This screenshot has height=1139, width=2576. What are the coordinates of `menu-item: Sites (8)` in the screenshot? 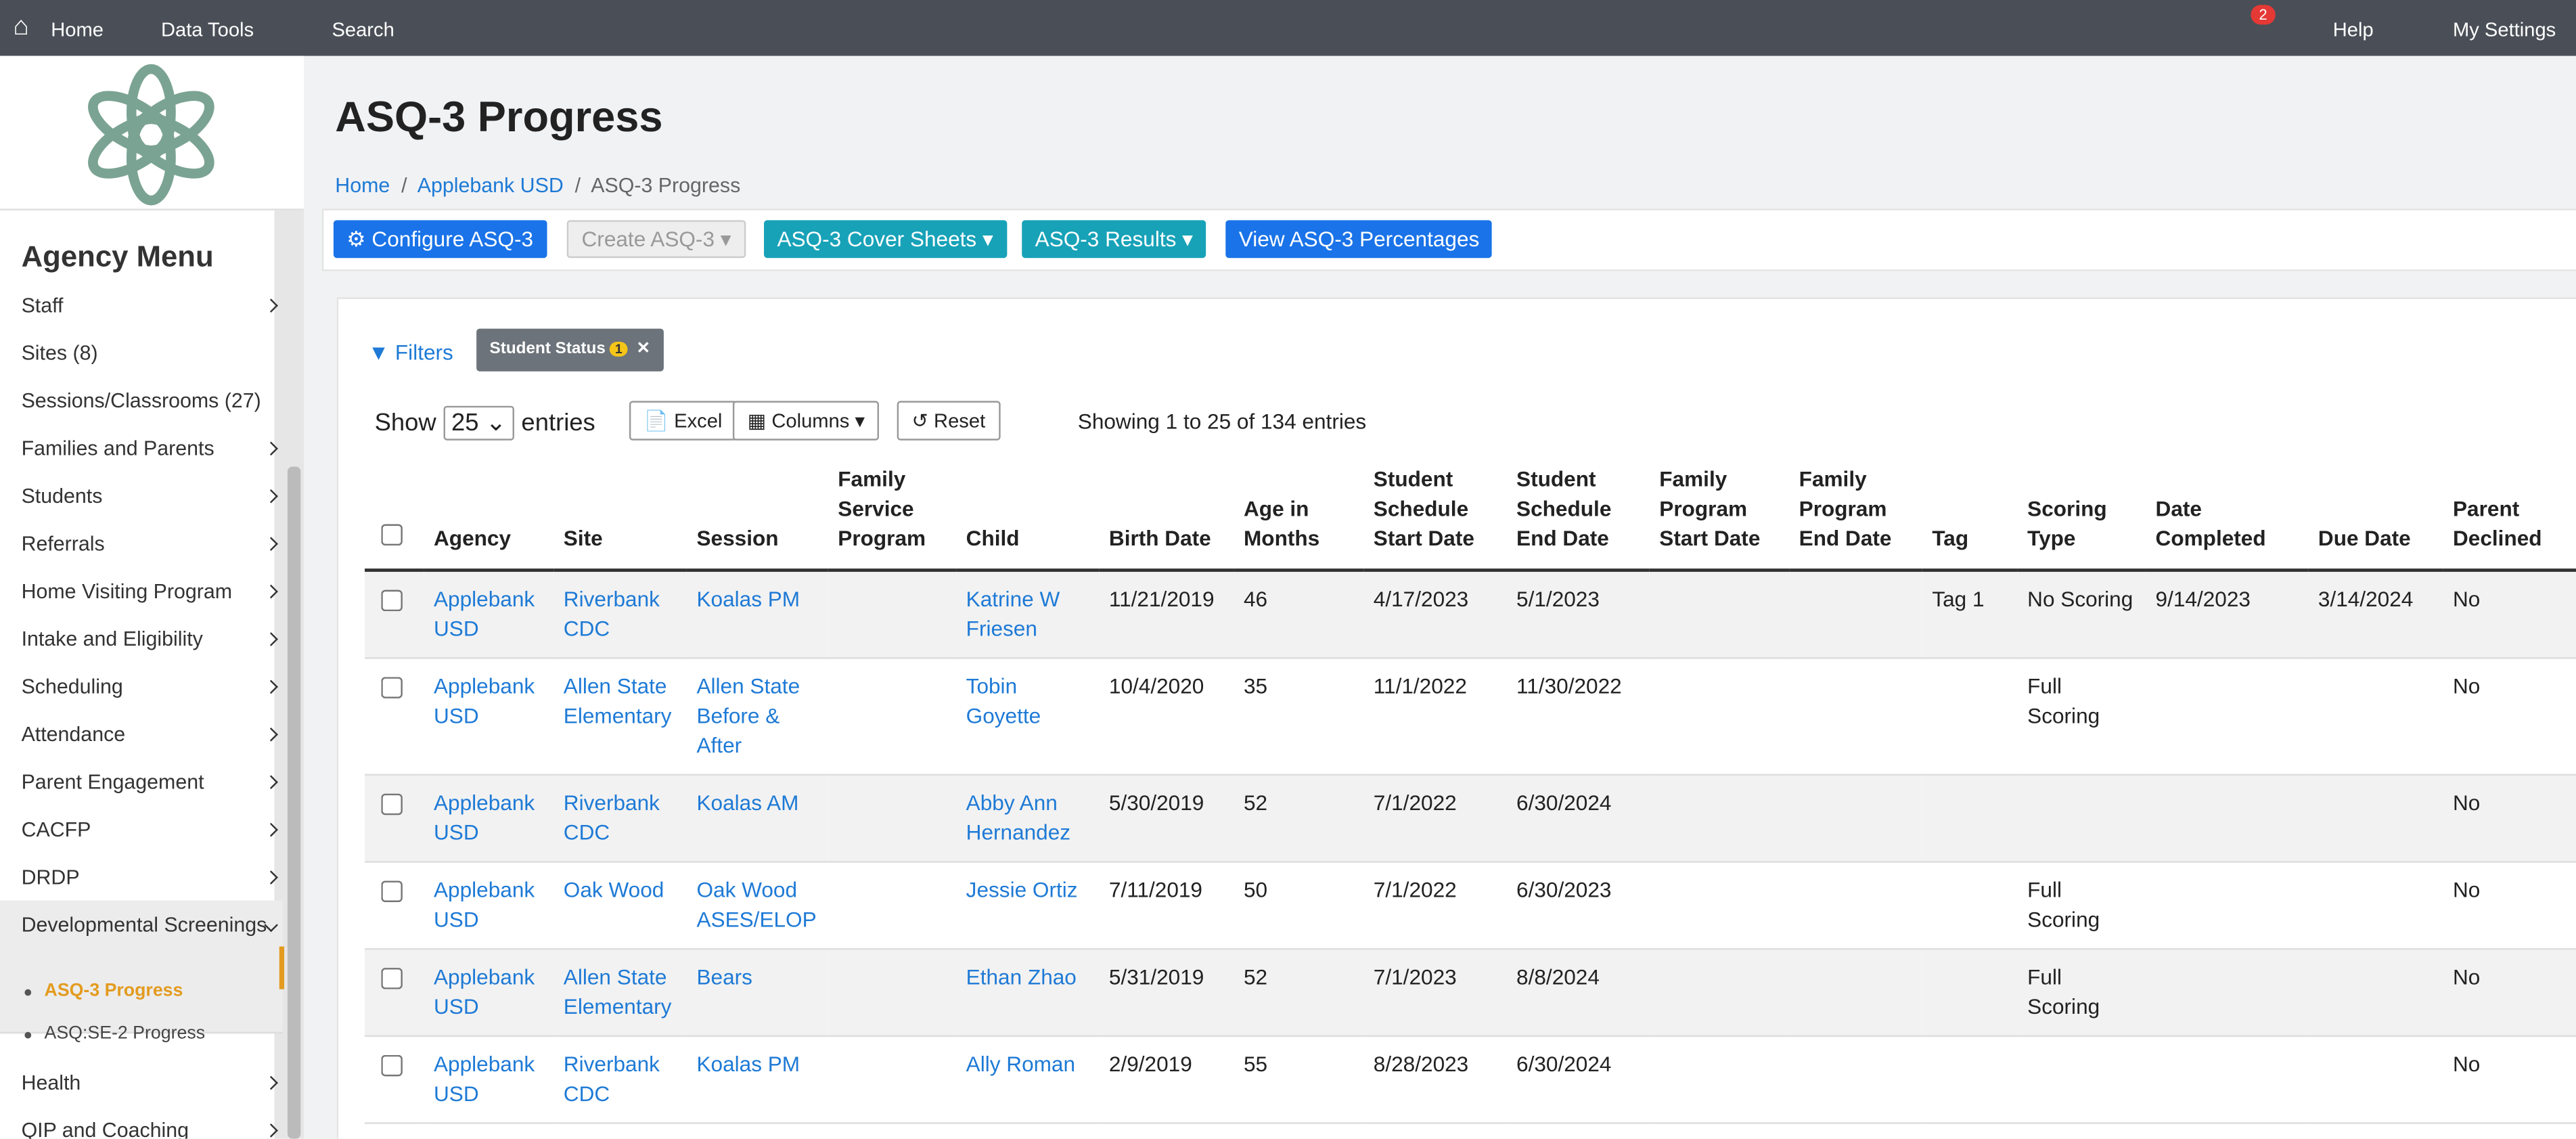 It's located at (60, 353).